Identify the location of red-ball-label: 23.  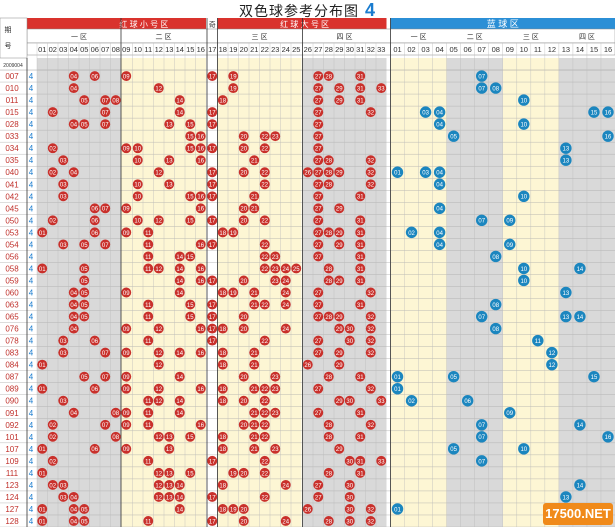
(275, 270).